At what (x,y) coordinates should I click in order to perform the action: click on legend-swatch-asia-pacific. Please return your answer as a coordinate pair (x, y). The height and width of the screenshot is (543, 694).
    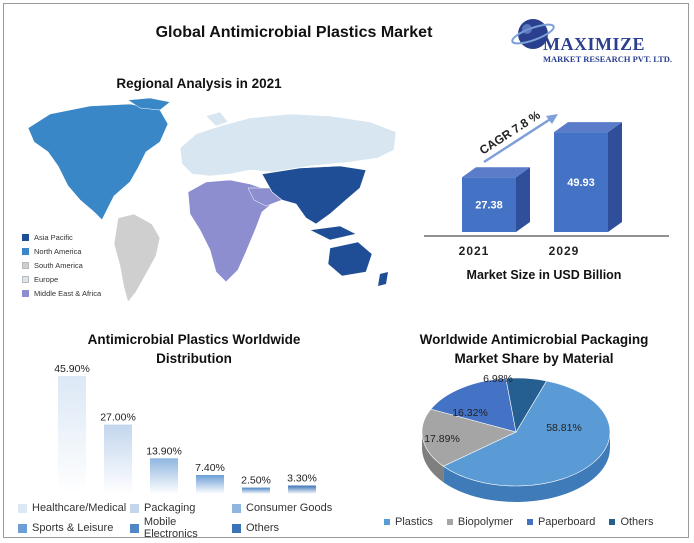
    Looking at the image, I should click on (25, 237).